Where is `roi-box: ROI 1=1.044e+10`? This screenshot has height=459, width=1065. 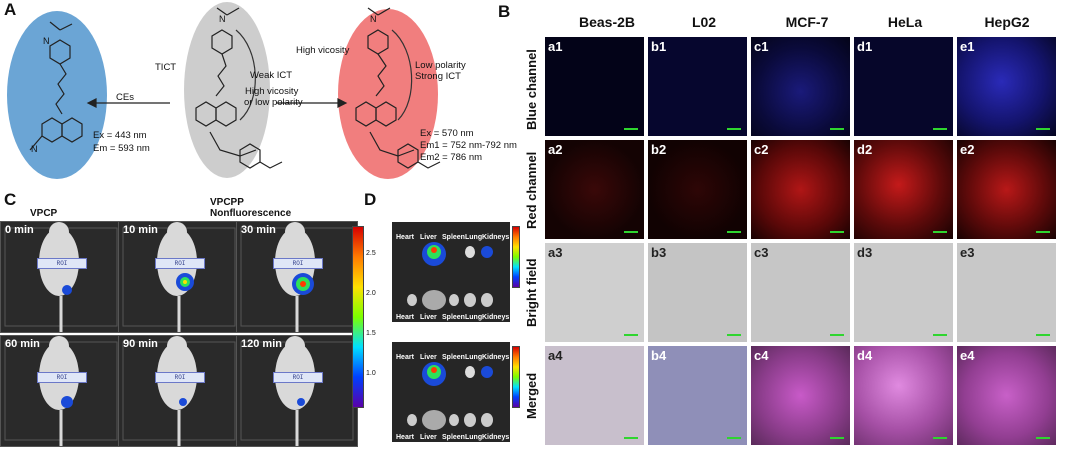 roi-box: ROI 1=1.044e+10 is located at coordinates (62, 377).